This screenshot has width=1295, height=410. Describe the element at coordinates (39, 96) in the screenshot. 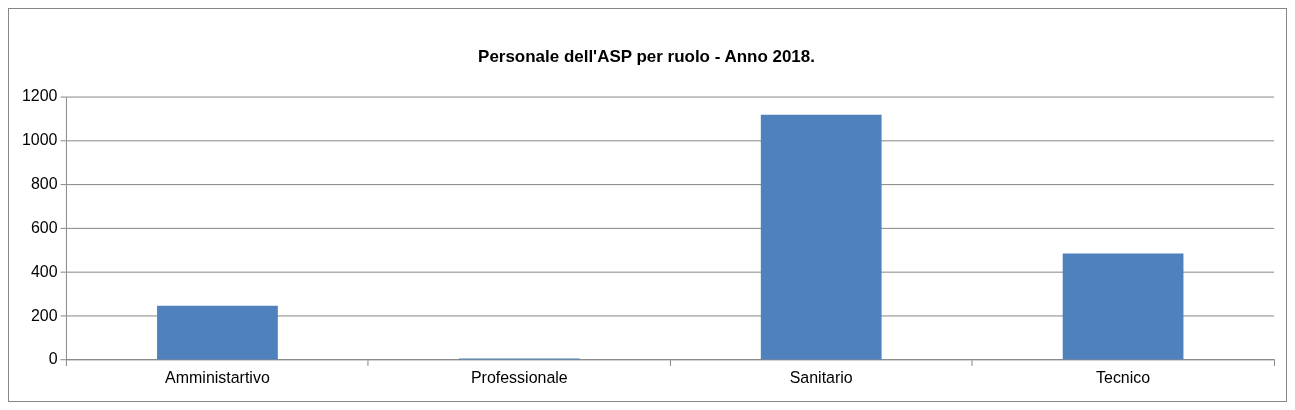

I see `y-tick-label: 1200` at that location.